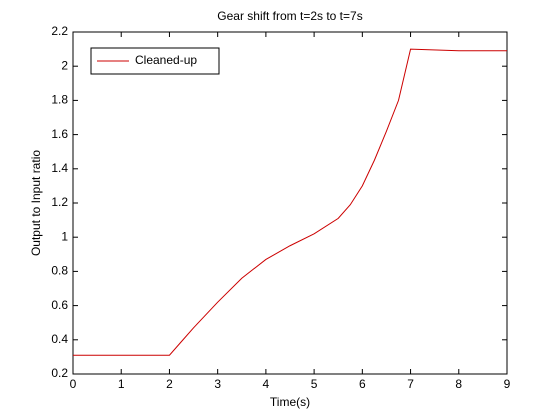  Describe the element at coordinates (59, 100) in the screenshot. I see `y-tick-label: 1.8` at that location.